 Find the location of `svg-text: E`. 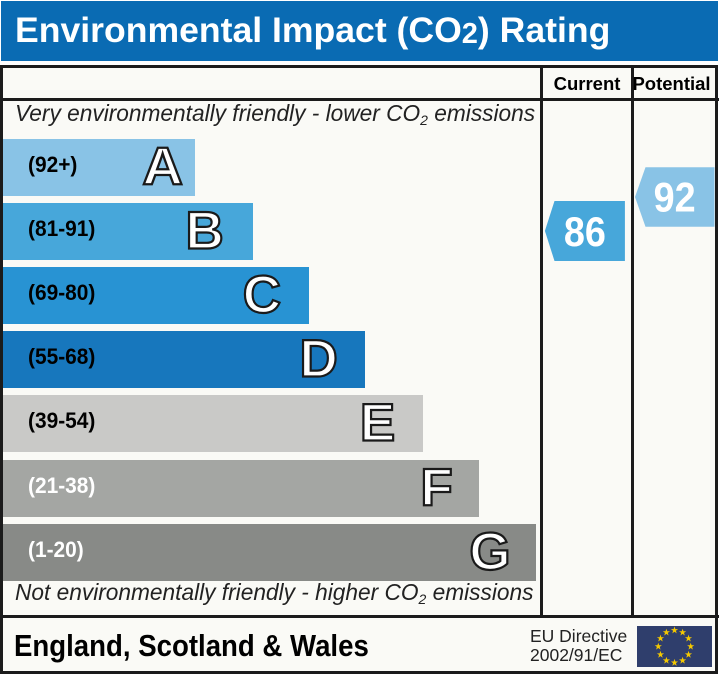

svg-text: E is located at coordinates (377, 423).